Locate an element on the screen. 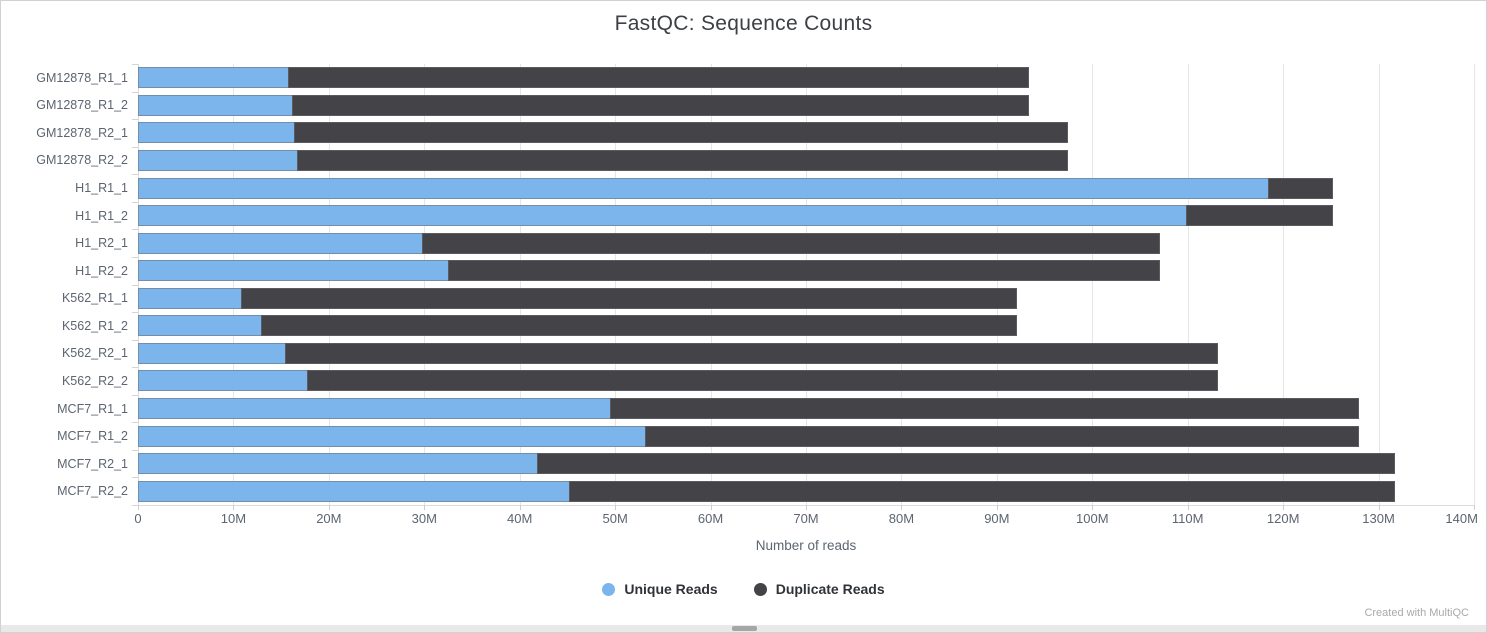 This screenshot has height=633, width=1487. y-axis-label: K562_R1_1 is located at coordinates (94, 298).